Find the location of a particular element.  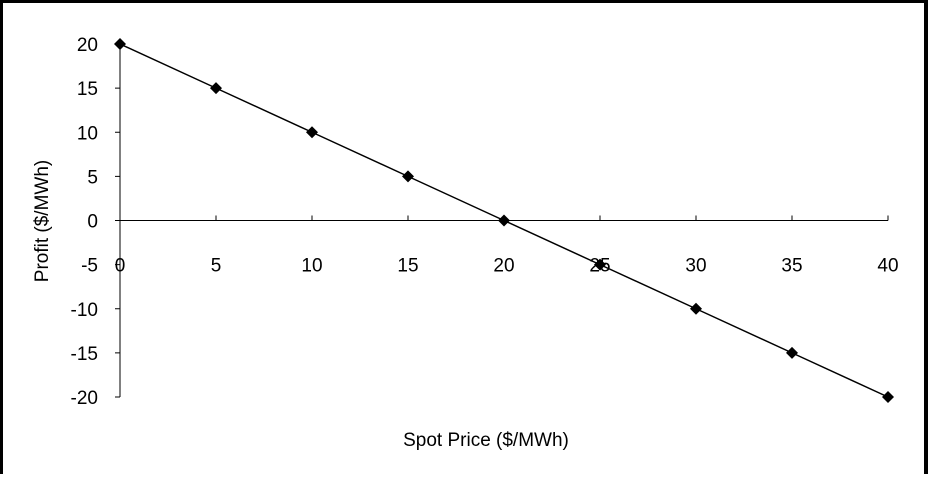

x-tick-label: 0 is located at coordinates (120, 266).